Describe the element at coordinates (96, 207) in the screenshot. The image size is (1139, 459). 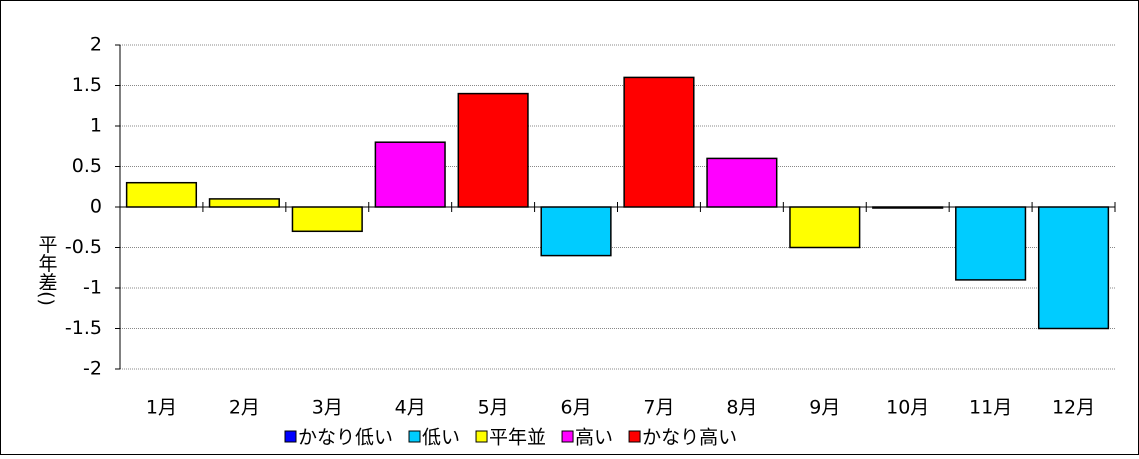
I see `y-tick-label: 0` at that location.